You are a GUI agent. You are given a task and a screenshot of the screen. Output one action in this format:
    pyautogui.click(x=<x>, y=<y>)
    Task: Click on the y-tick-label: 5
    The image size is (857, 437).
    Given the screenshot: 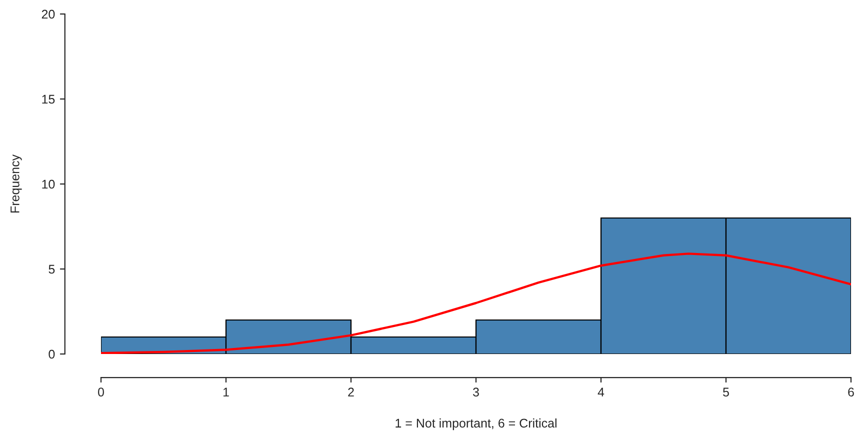 What is the action you would take?
    pyautogui.click(x=51, y=269)
    